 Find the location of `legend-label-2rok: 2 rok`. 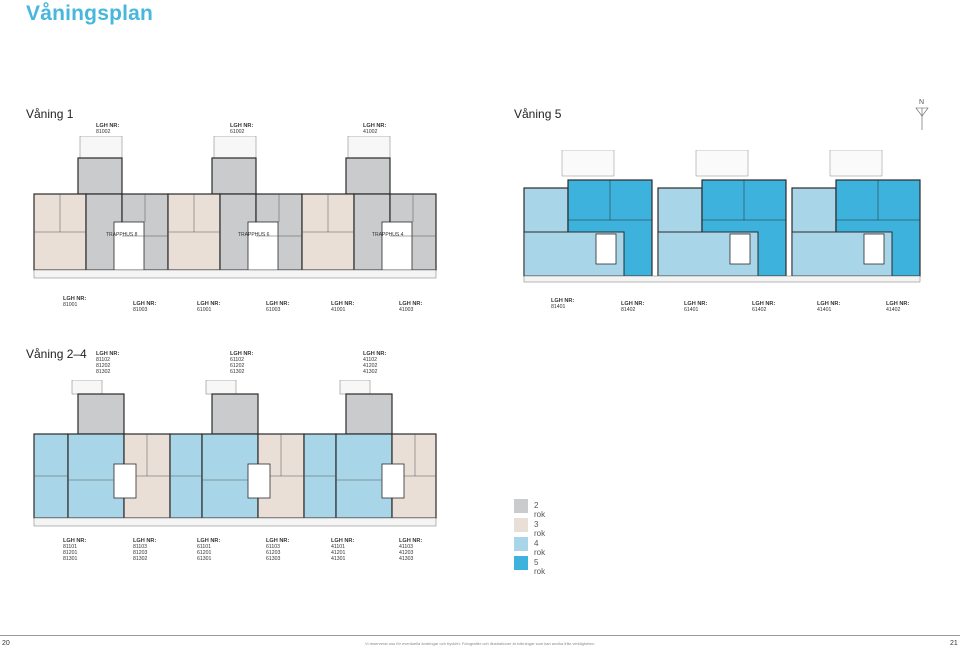

legend-label-2rok: 2 rok is located at coordinates (540, 510).